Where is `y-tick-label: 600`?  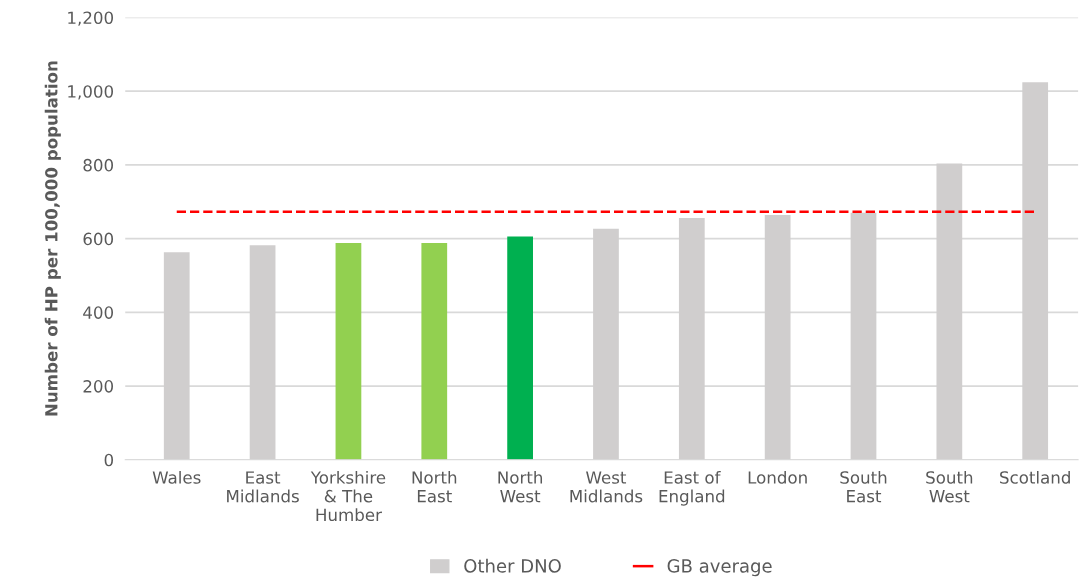
y-tick-label: 600 is located at coordinates (98, 239).